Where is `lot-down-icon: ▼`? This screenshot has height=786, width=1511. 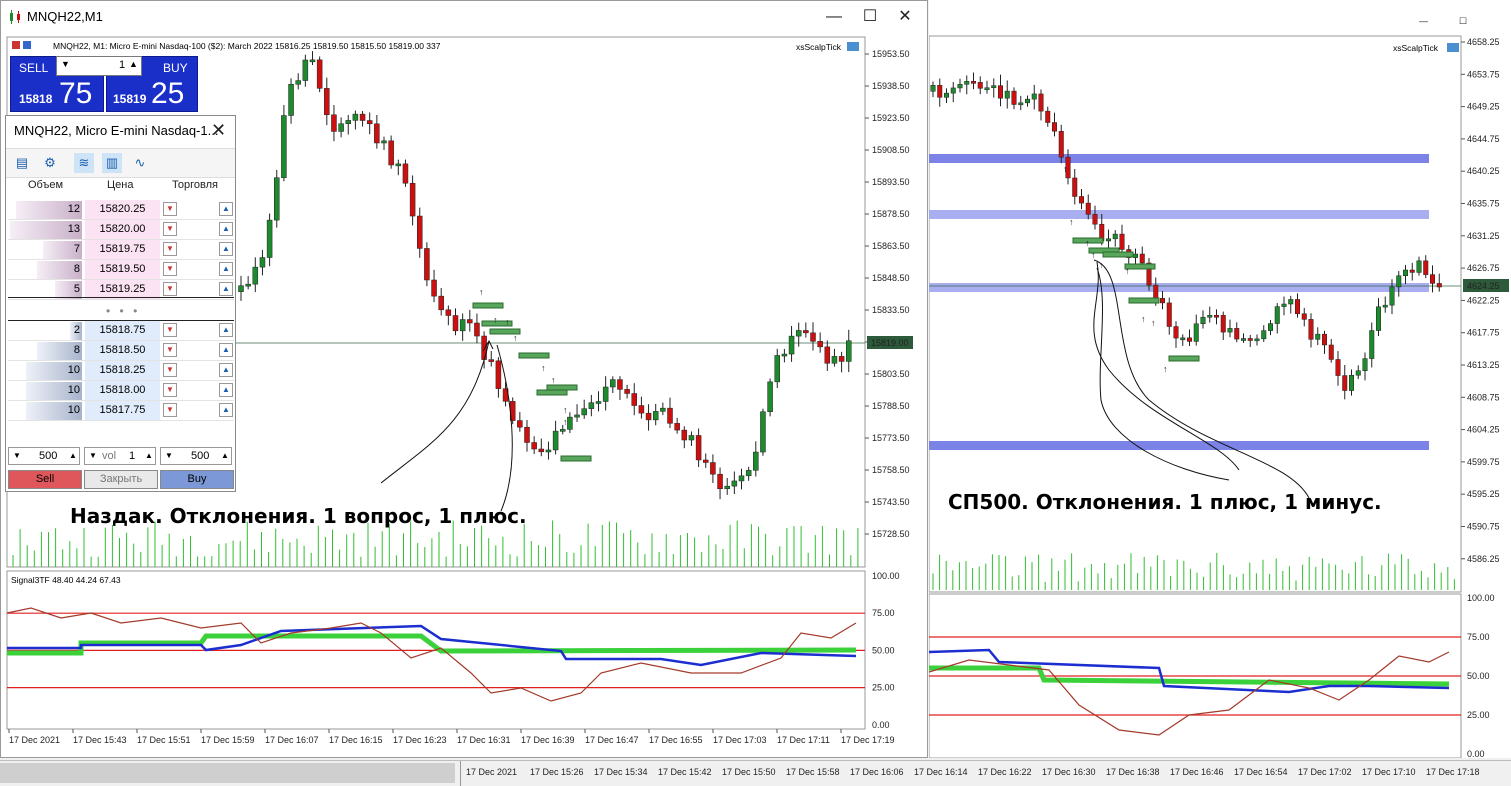
lot-down-icon: ▼ is located at coordinates (65, 64).